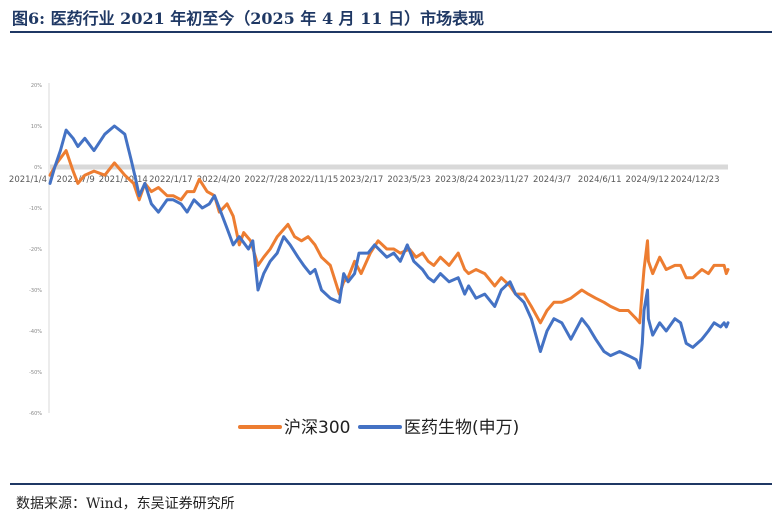 The image size is (779, 520). What do you see at coordinates (695, 180) in the screenshot?
I see `x-tick-label: 2024/12/23` at bounding box center [695, 180].